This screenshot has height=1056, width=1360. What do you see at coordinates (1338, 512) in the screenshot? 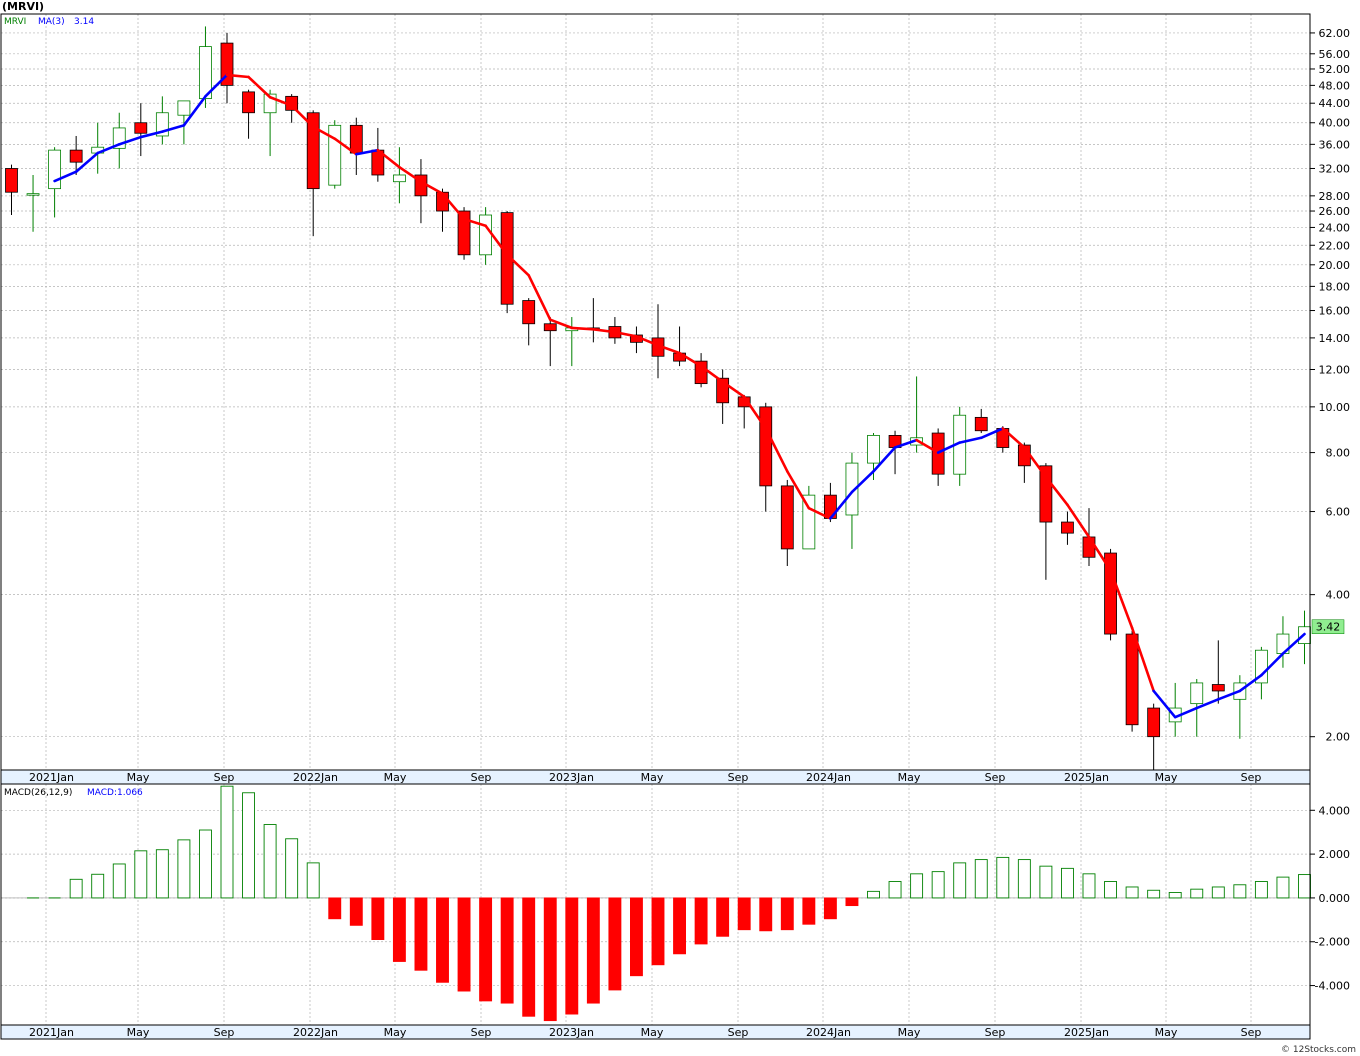
I see `price-tick-label-2: 6.00` at bounding box center [1338, 512].